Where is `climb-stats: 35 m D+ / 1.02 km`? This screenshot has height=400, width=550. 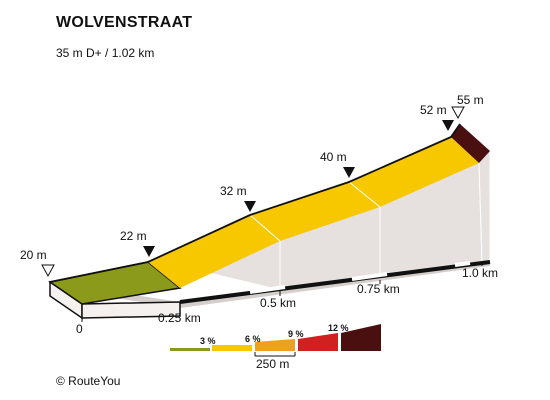 climb-stats: 35 m D+ / 1.02 km is located at coordinates (105, 53).